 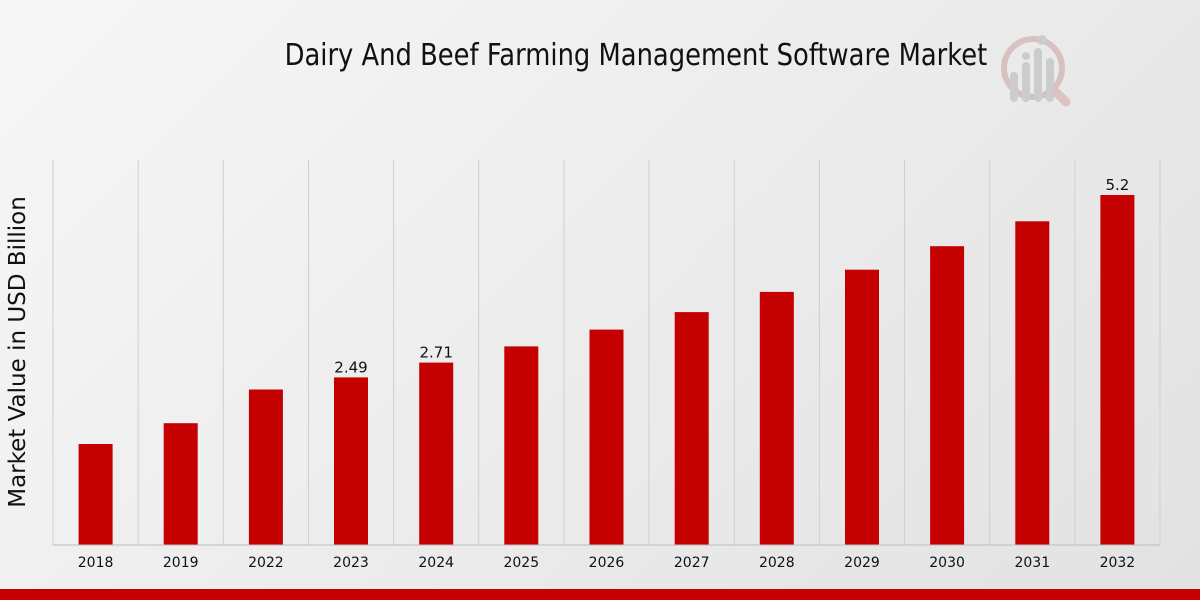 What do you see at coordinates (1032, 383) in the screenshot?
I see `bar-2031` at bounding box center [1032, 383].